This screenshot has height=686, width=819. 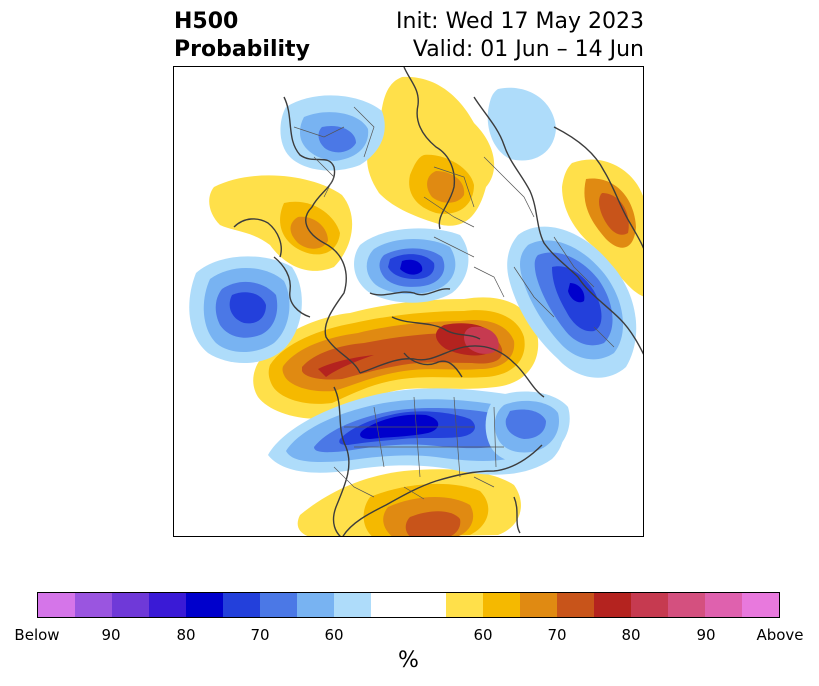 I want to click on below-field-europe-core, so click(x=337, y=139).